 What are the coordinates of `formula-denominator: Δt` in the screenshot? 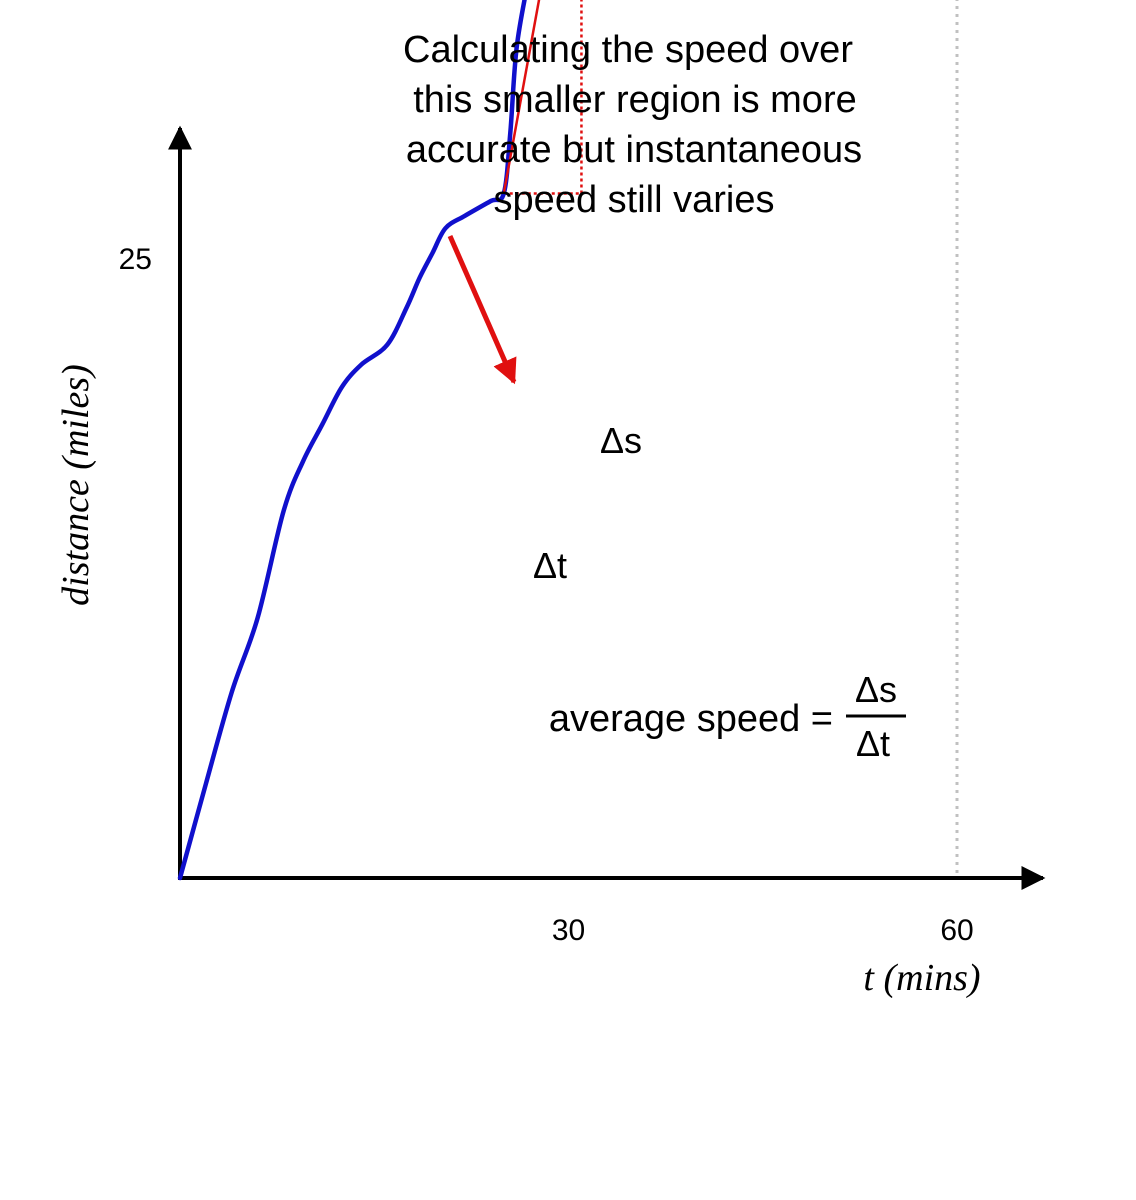 It's located at (873, 743).